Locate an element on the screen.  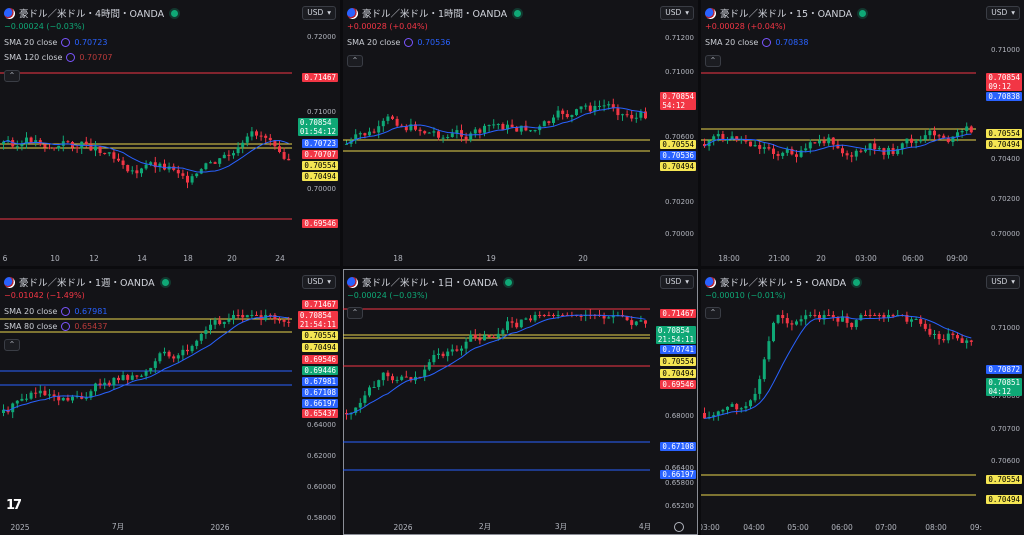
symbol-header: 豪ドル／米ドル・5・OANDA is located at coordinates (783, 282).